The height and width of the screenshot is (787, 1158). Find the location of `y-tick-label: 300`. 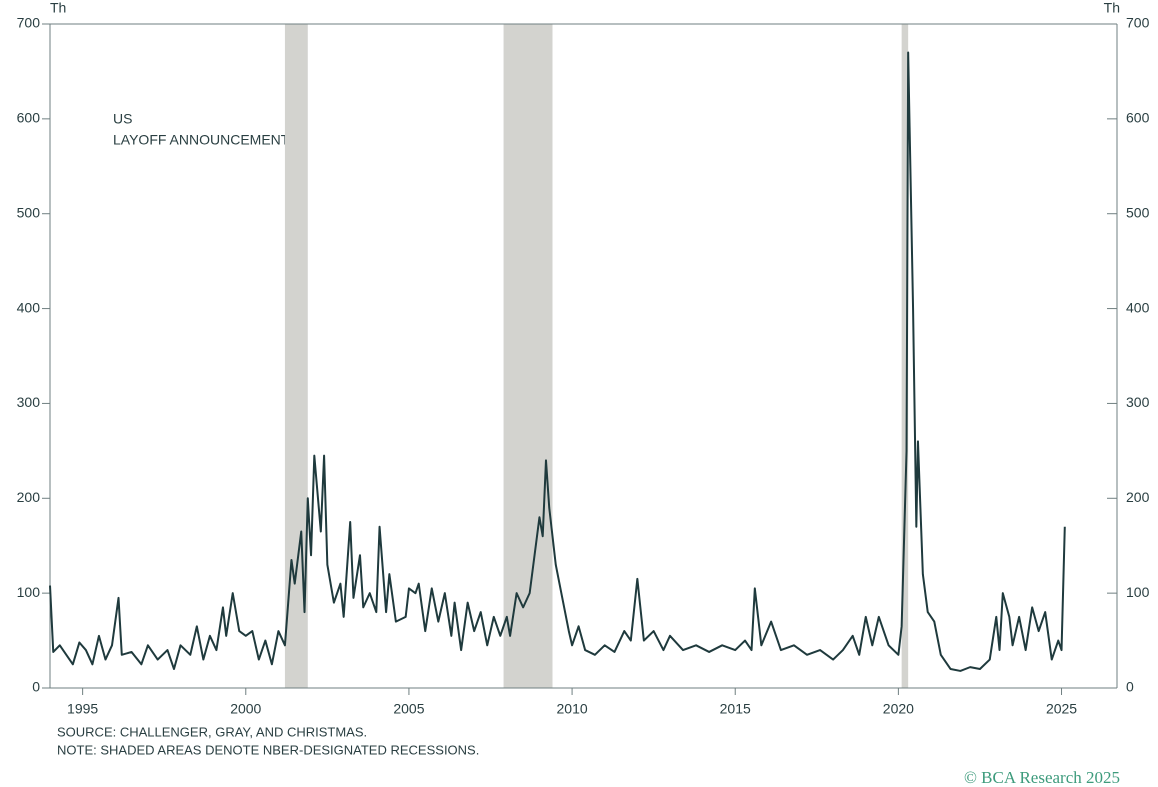

y-tick-label: 300 is located at coordinates (29, 402).